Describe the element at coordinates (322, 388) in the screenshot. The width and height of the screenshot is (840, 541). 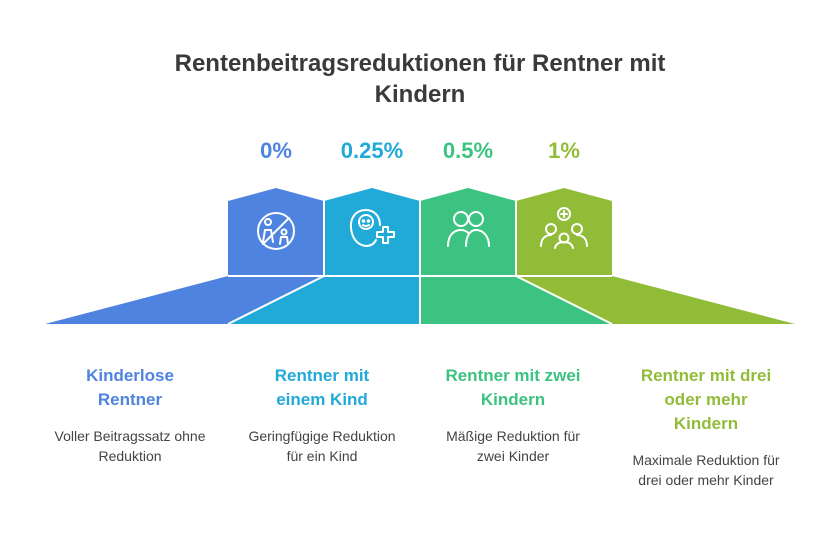
I see `column-2-heading: Rentner mit einem Kind` at that location.